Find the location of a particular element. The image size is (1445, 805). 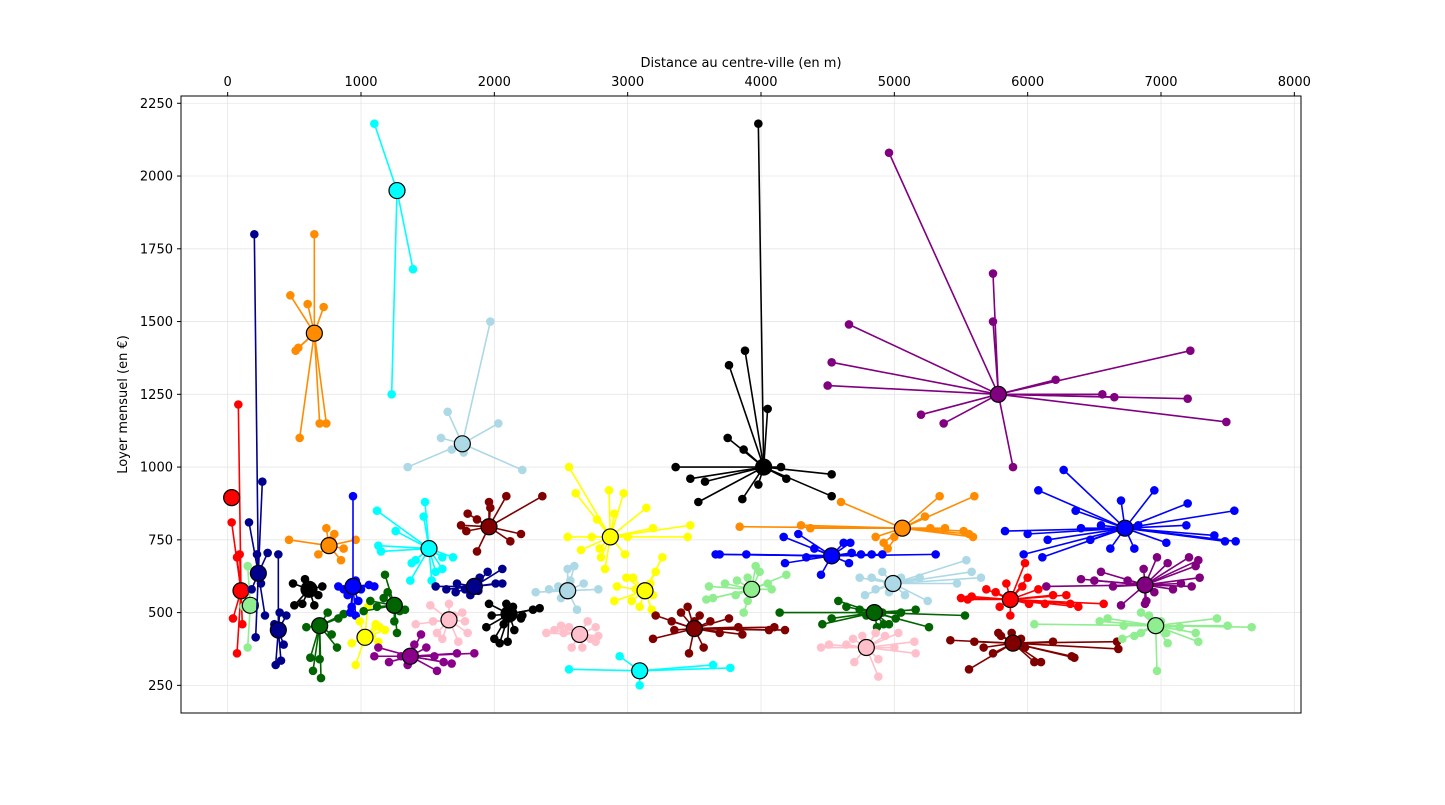

y-tick-label: 2250 is located at coordinates (156, 104).